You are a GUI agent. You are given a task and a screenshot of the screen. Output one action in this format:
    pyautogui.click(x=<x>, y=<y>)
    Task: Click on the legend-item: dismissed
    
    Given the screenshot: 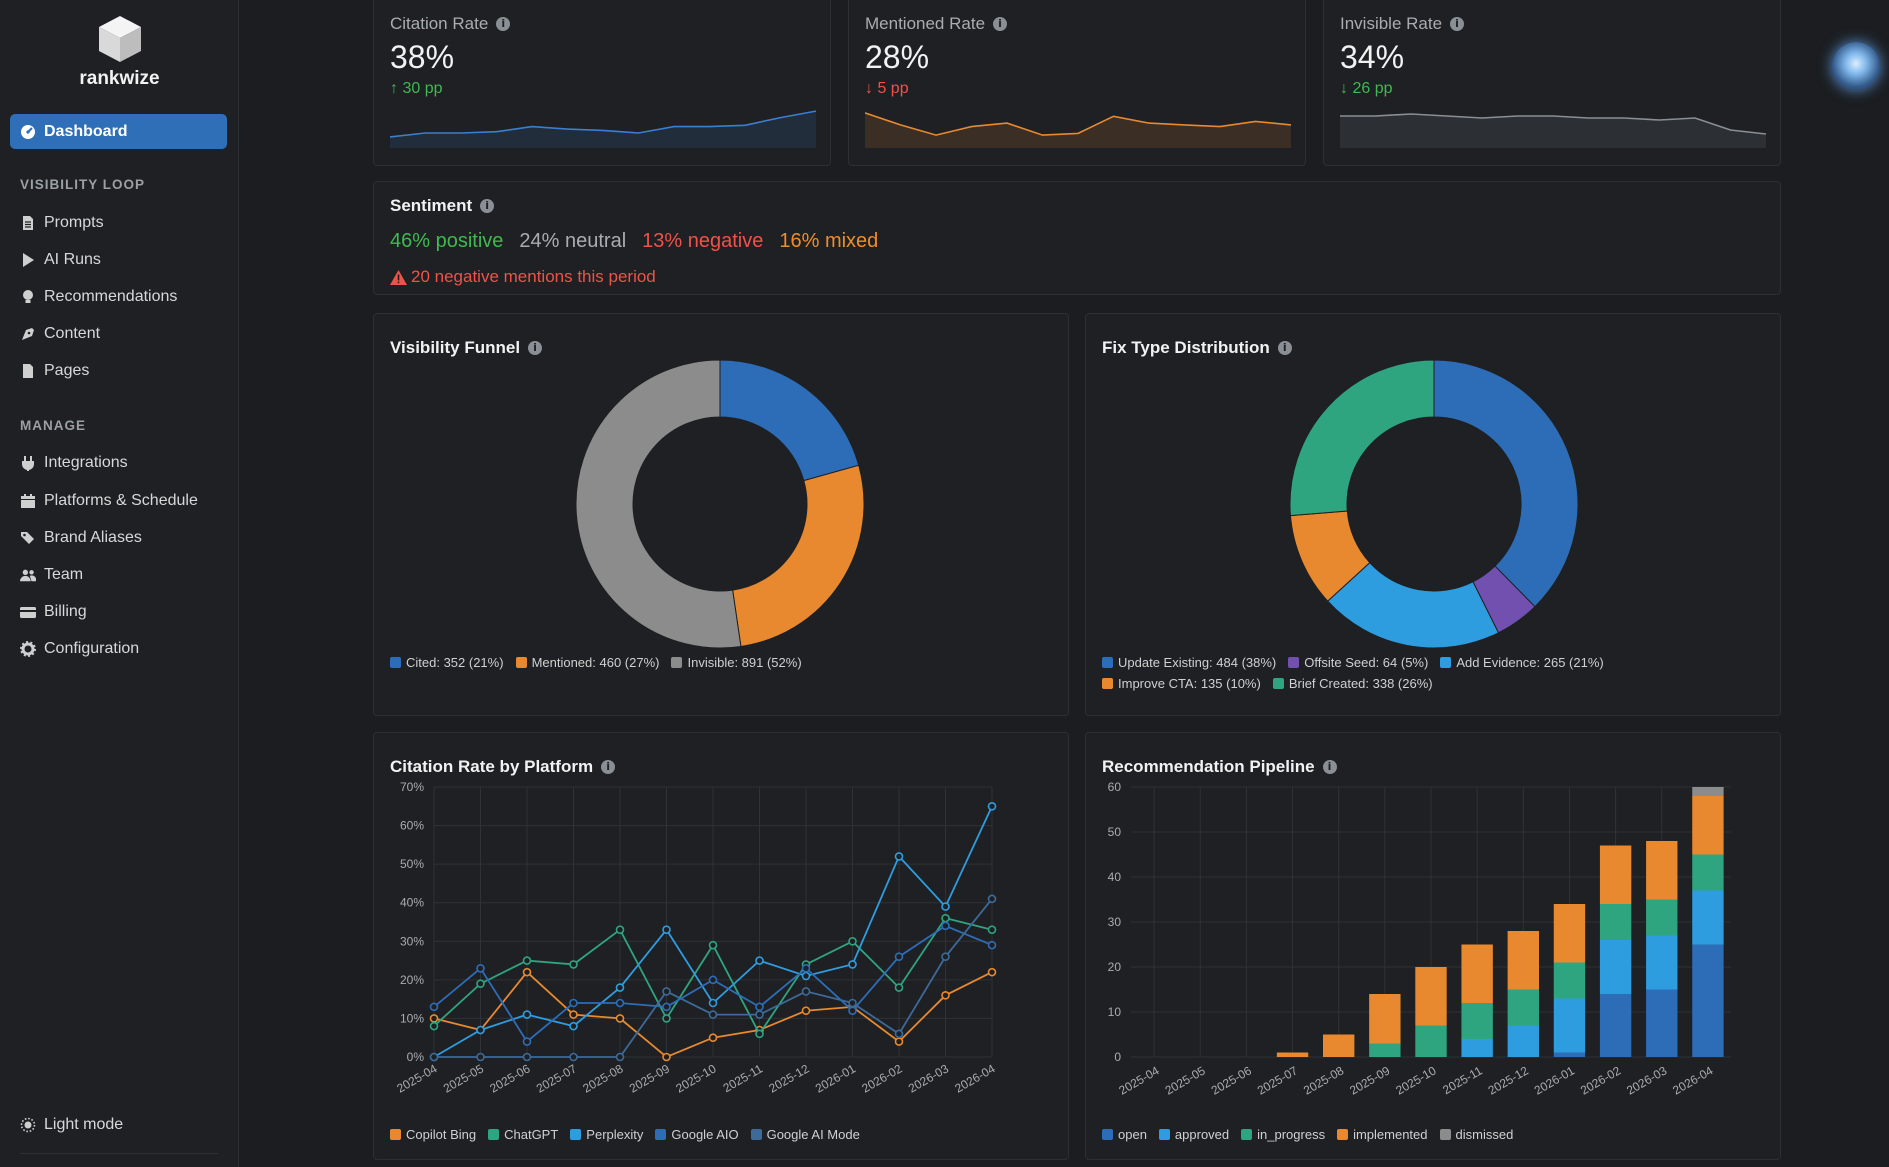 What is the action you would take?
    pyautogui.click(x=1476, y=1134)
    